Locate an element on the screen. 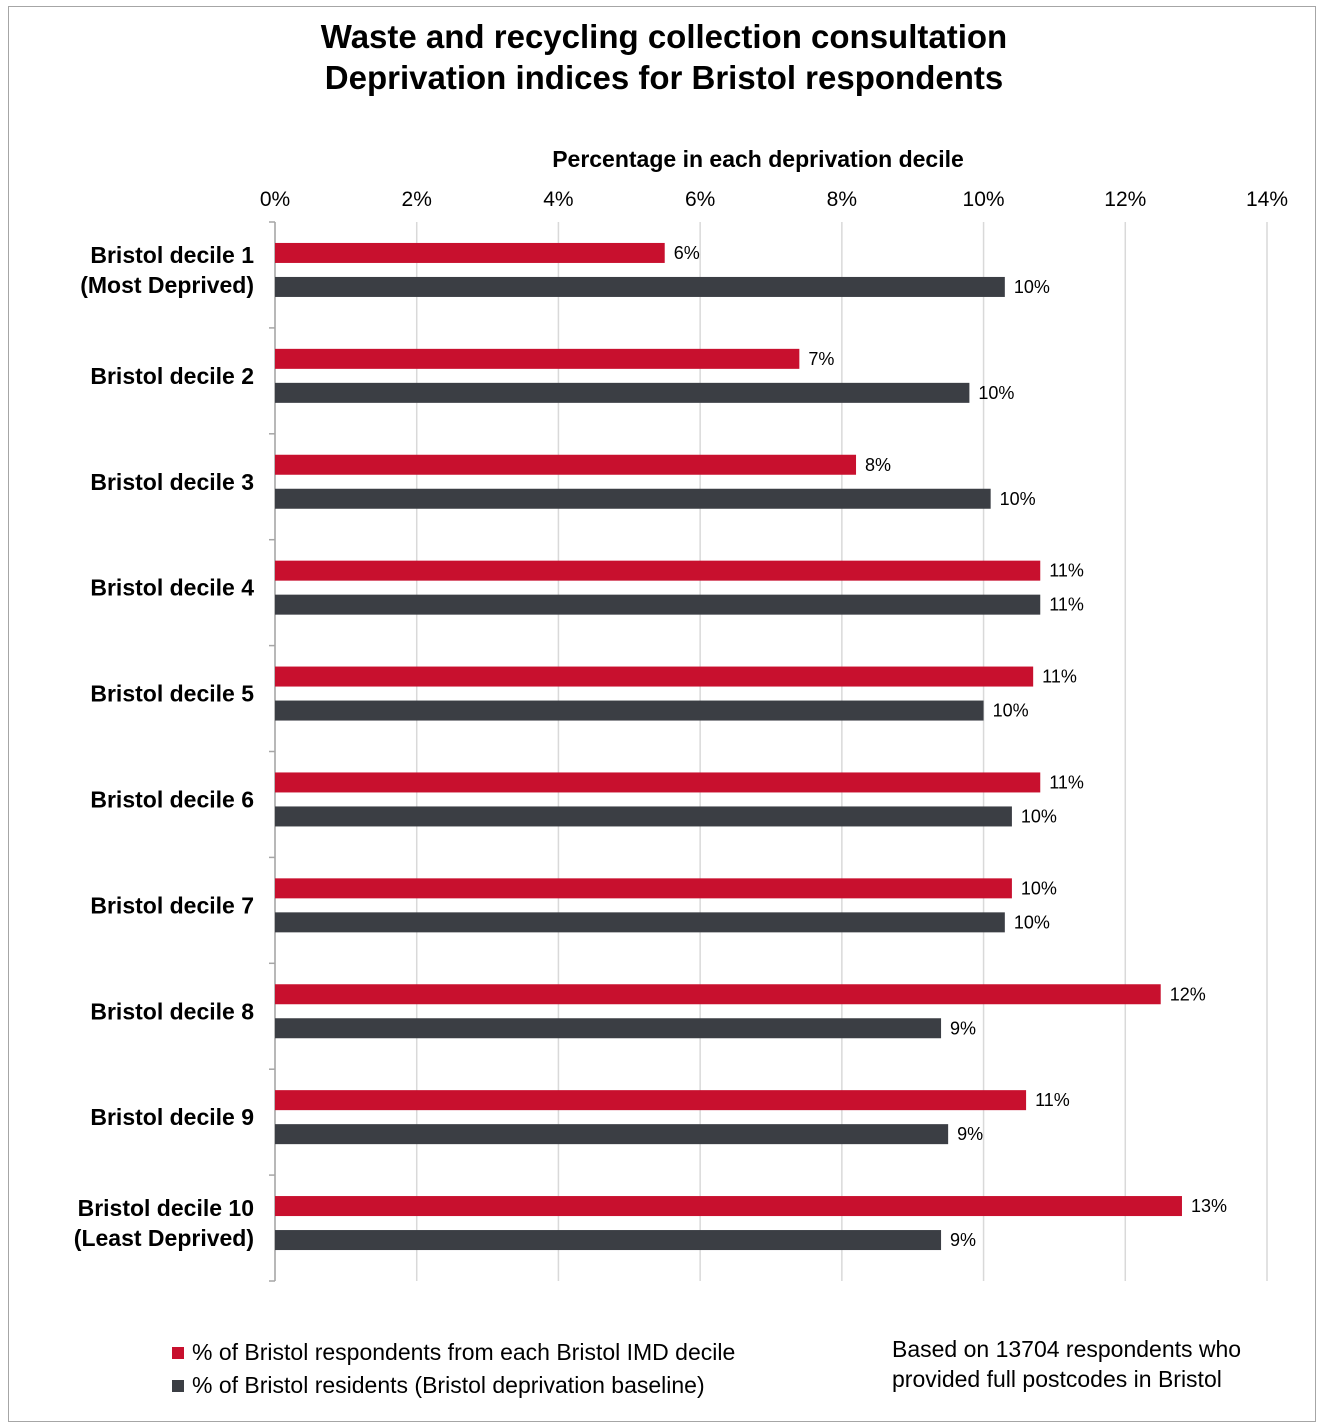 The image size is (1318, 1426). category-label: Bristol decile 5 is located at coordinates (172, 694).